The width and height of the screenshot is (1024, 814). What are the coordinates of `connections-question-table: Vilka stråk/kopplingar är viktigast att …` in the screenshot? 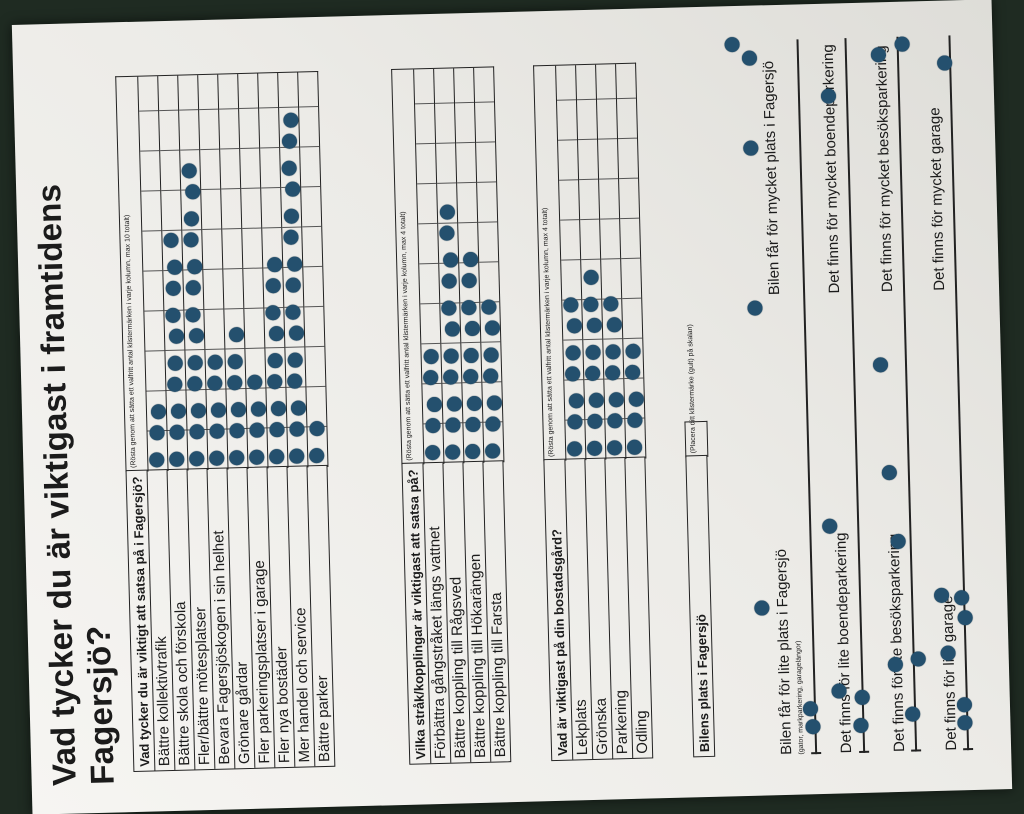 It's located at (456, 612).